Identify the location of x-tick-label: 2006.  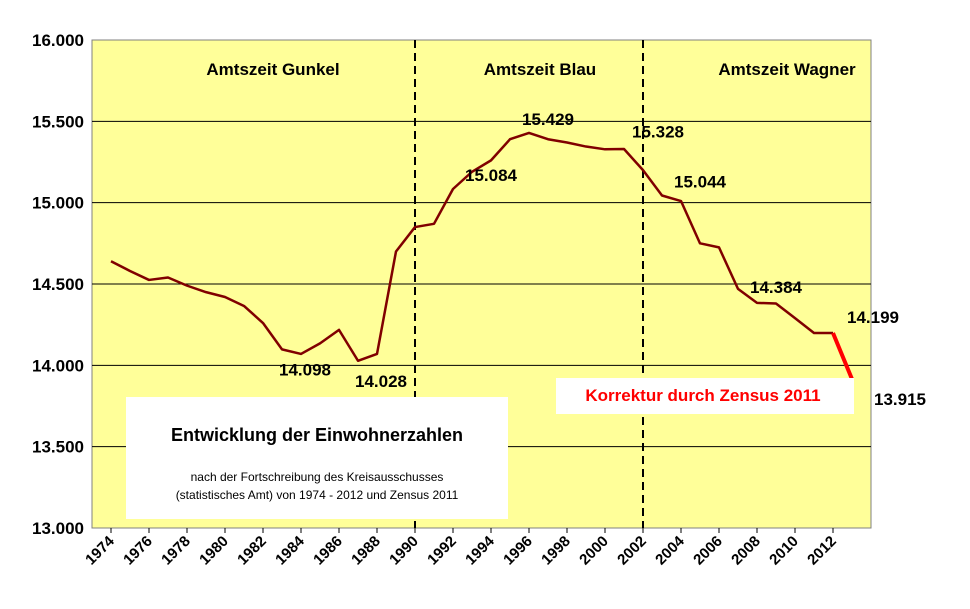
(708, 551).